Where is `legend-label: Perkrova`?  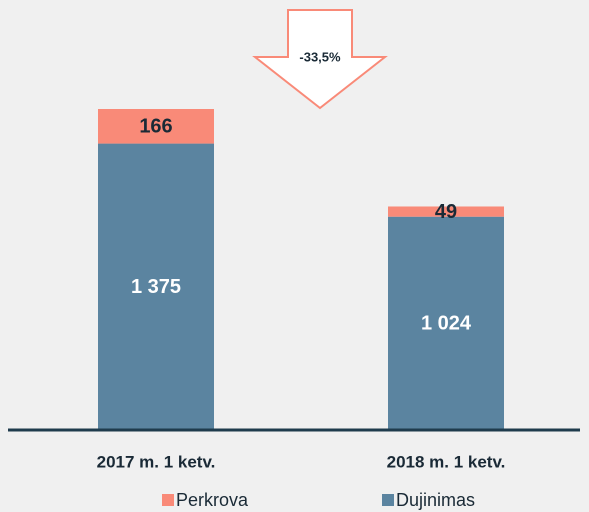
legend-label: Perkrova is located at coordinates (212, 500).